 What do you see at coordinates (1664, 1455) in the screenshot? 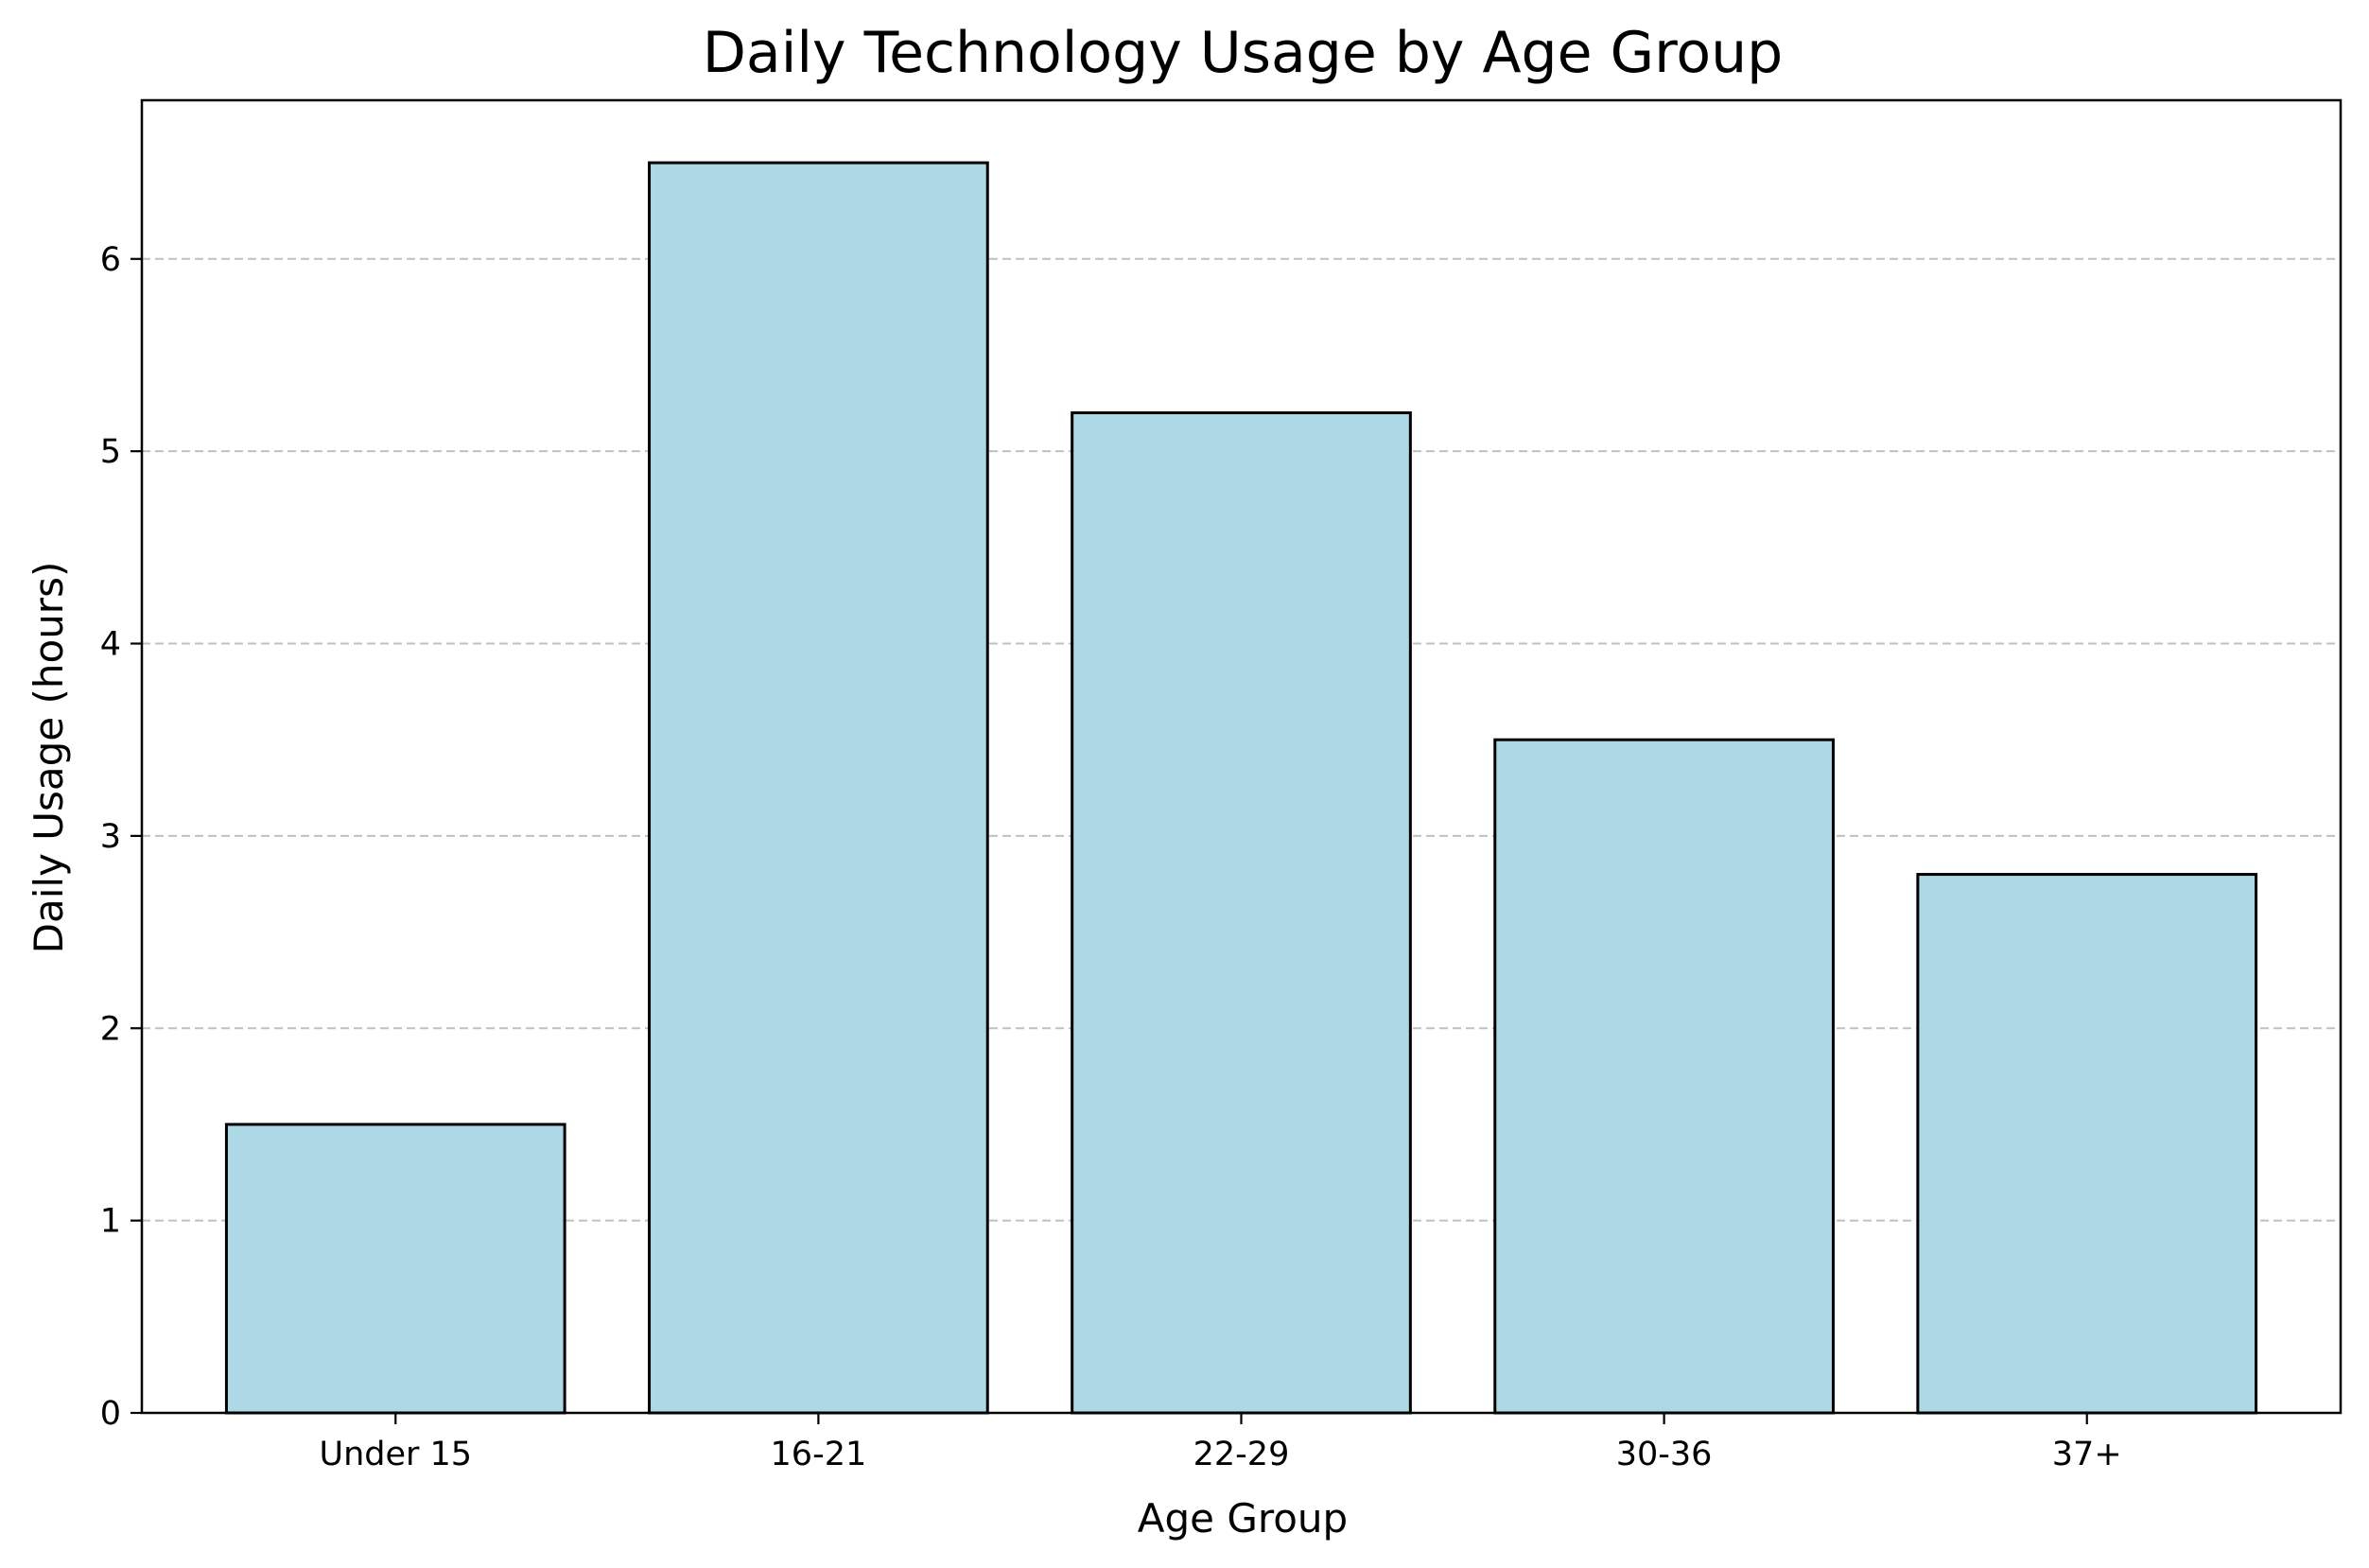
I see `x-tick-label: 30-36` at bounding box center [1664, 1455].